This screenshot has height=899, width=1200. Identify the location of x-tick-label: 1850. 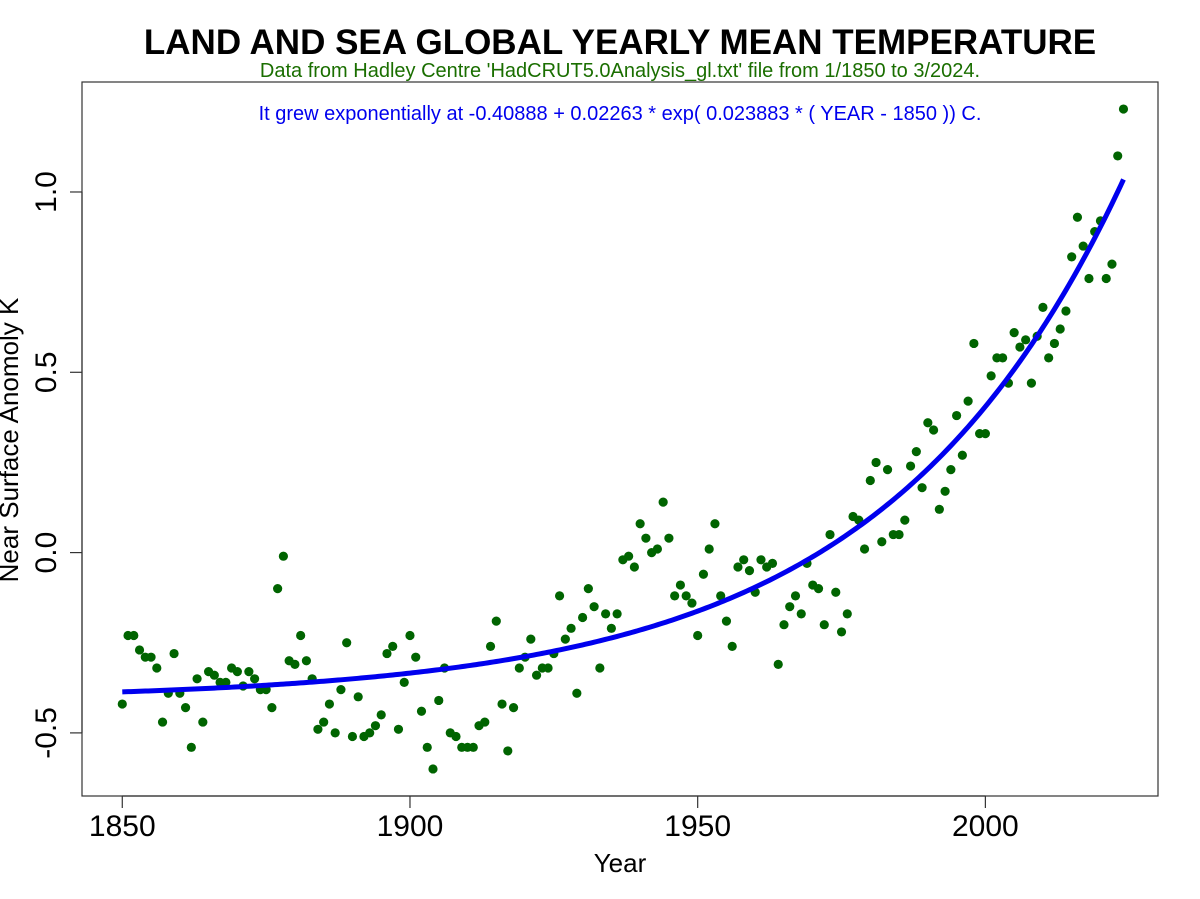
(122, 826).